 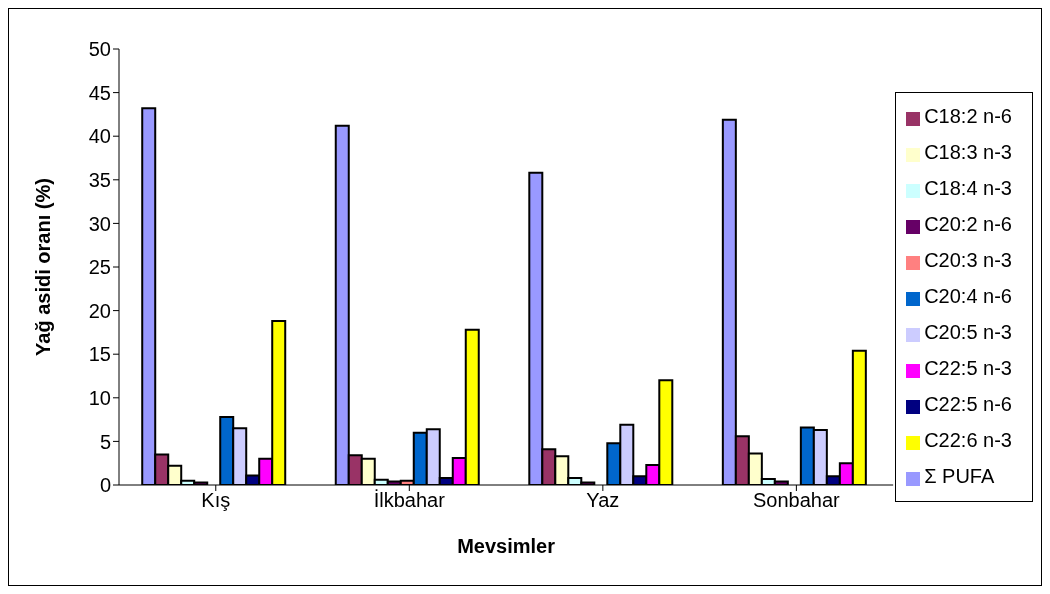 What do you see at coordinates (99, 354) in the screenshot?
I see `y-tick-label: 15` at bounding box center [99, 354].